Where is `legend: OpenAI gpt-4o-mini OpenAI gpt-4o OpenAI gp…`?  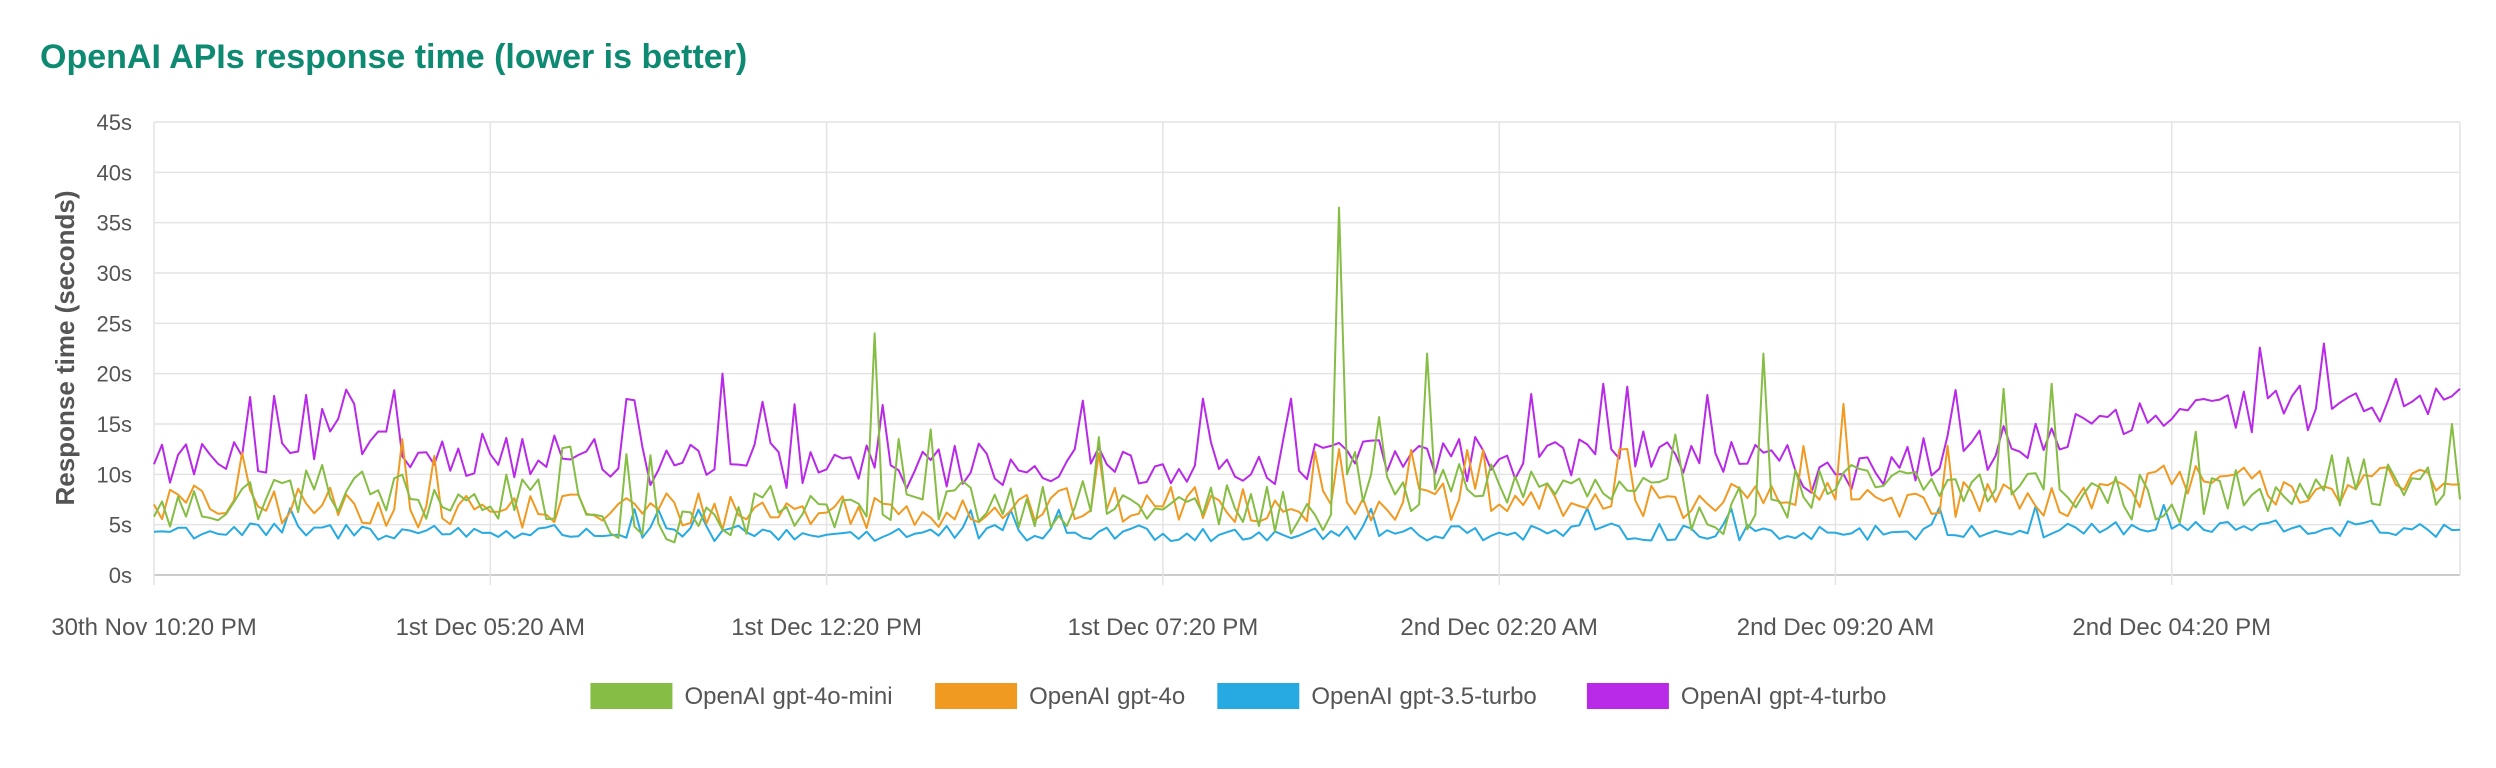
legend: OpenAI gpt-4o-mini OpenAI gpt-4o OpenAI gp… is located at coordinates (1238, 696).